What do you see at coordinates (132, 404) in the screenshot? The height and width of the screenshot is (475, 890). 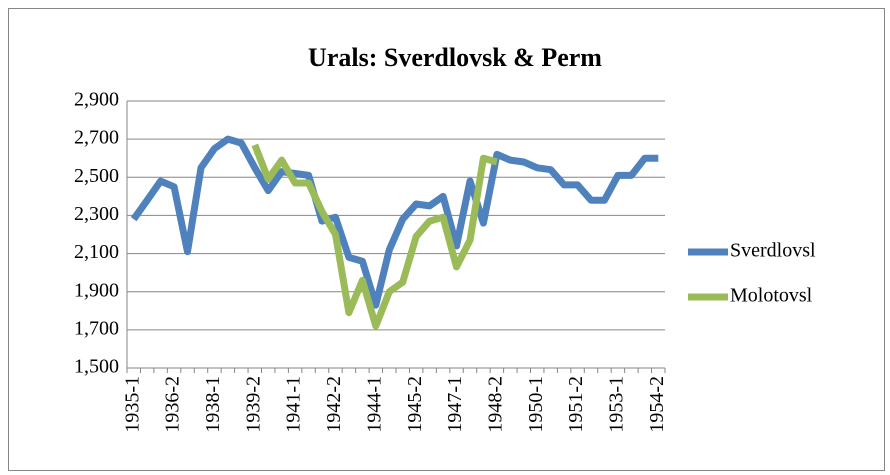 I see `x-tick-label: 1935-1` at bounding box center [132, 404].